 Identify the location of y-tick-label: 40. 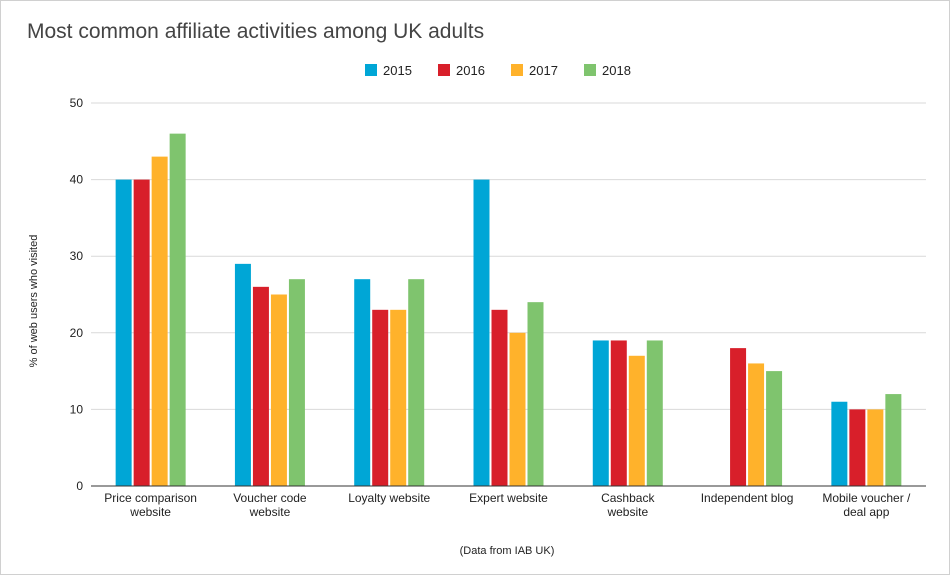
(77, 180).